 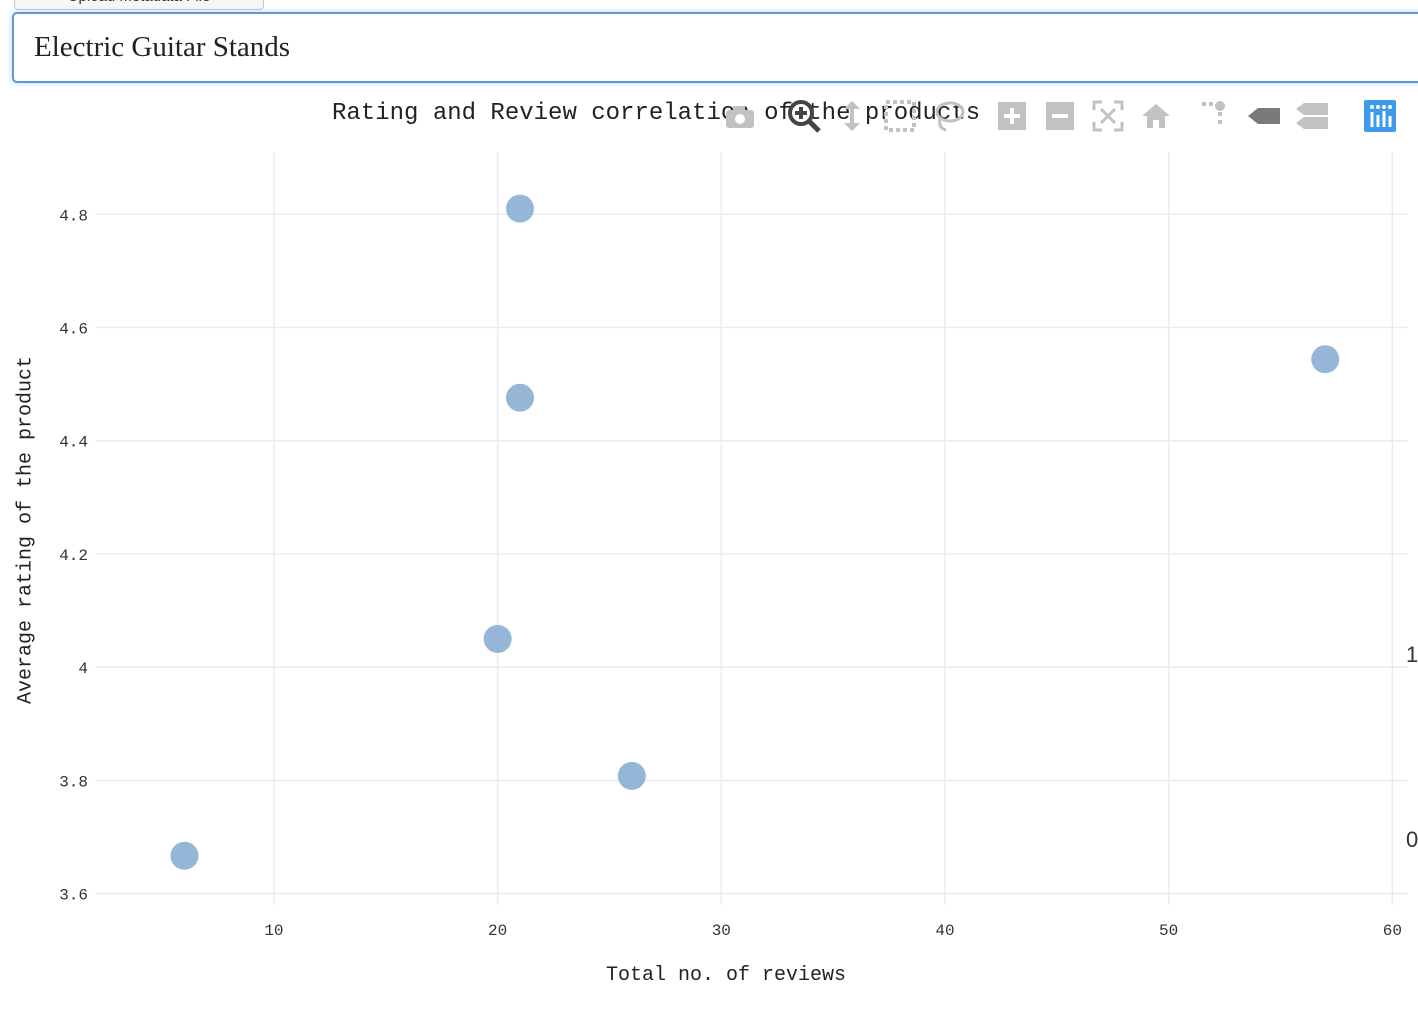 I want to click on edge-label-upper: 1, so click(x=1412, y=654).